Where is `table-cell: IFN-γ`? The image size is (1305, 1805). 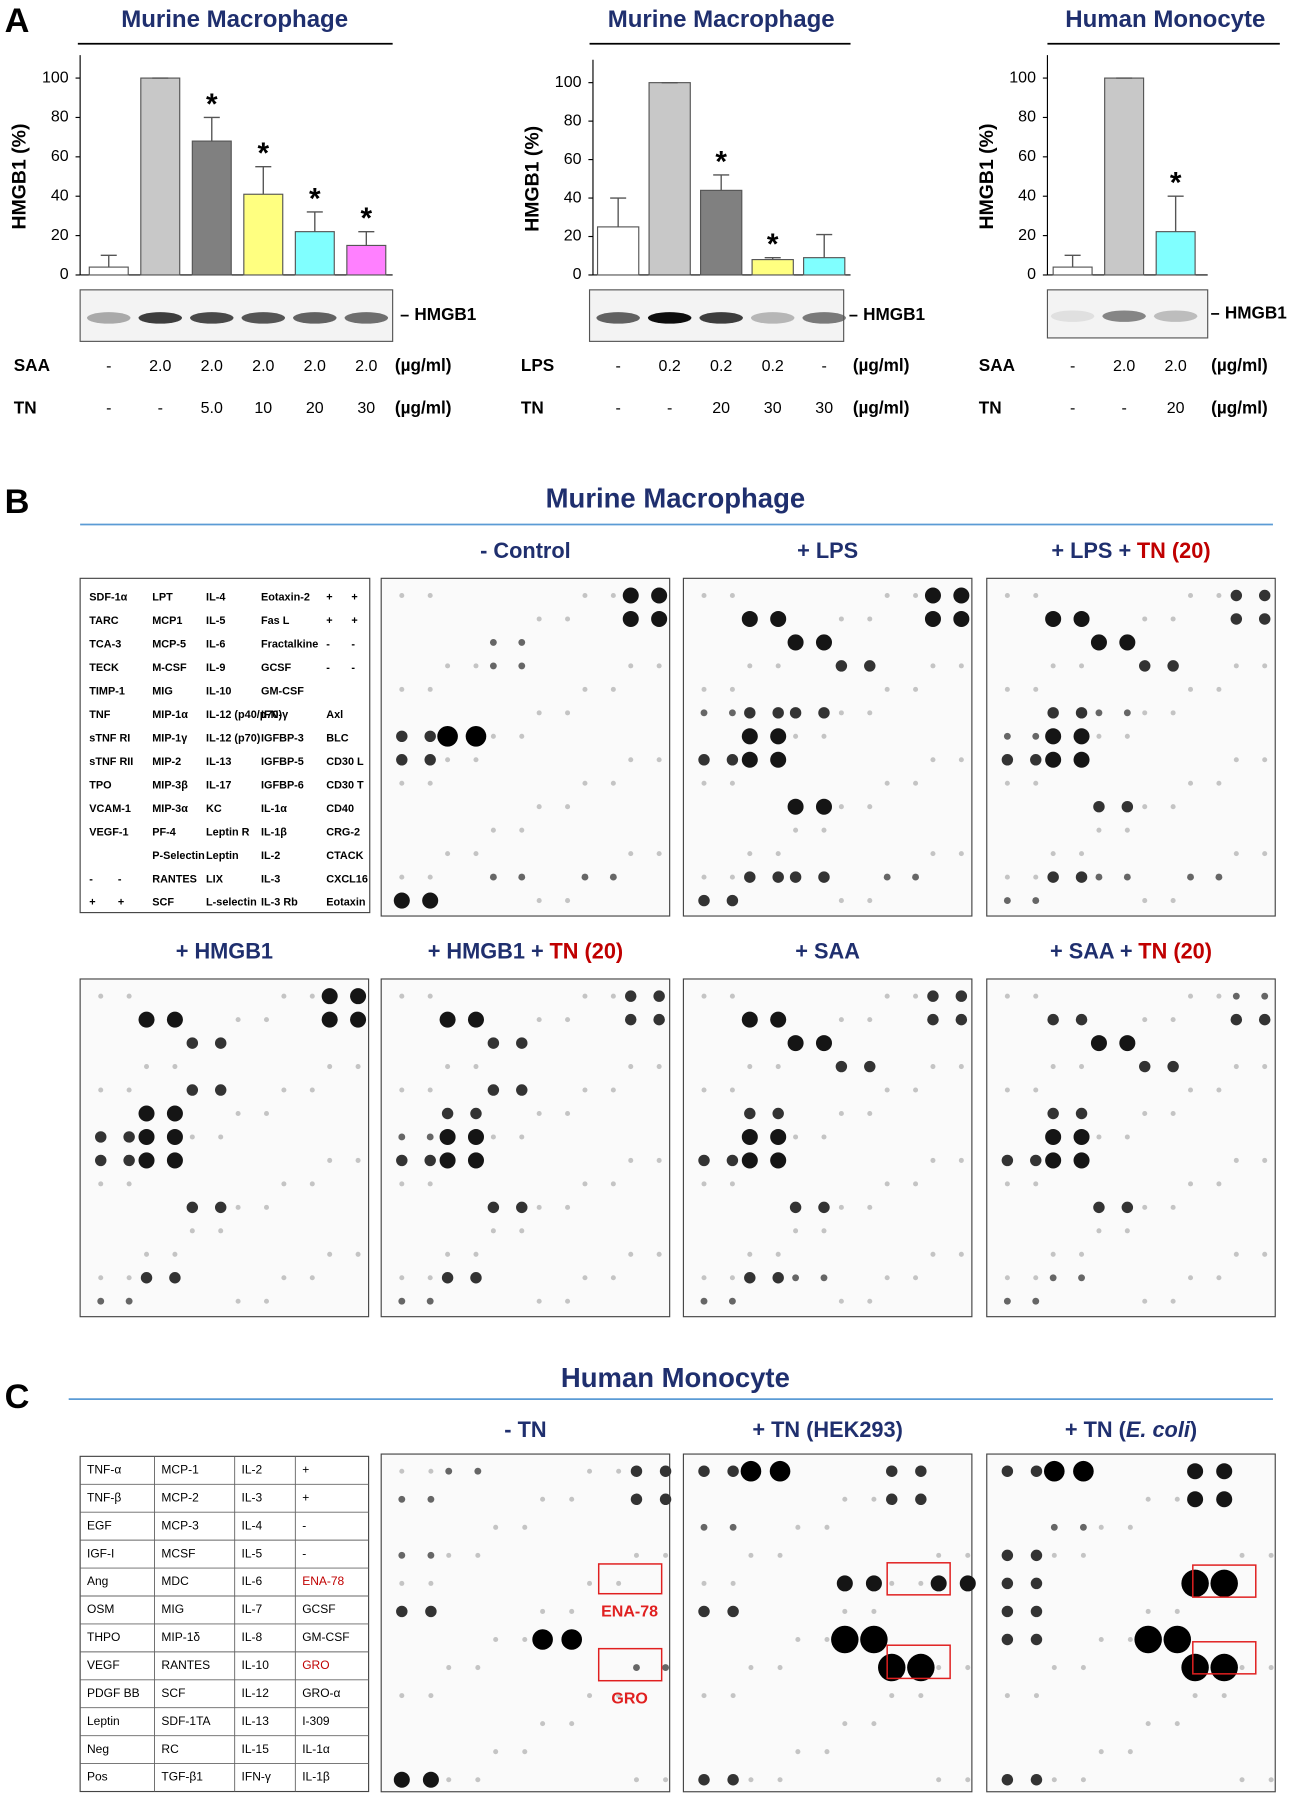 table-cell: IFN-γ is located at coordinates (256, 1777).